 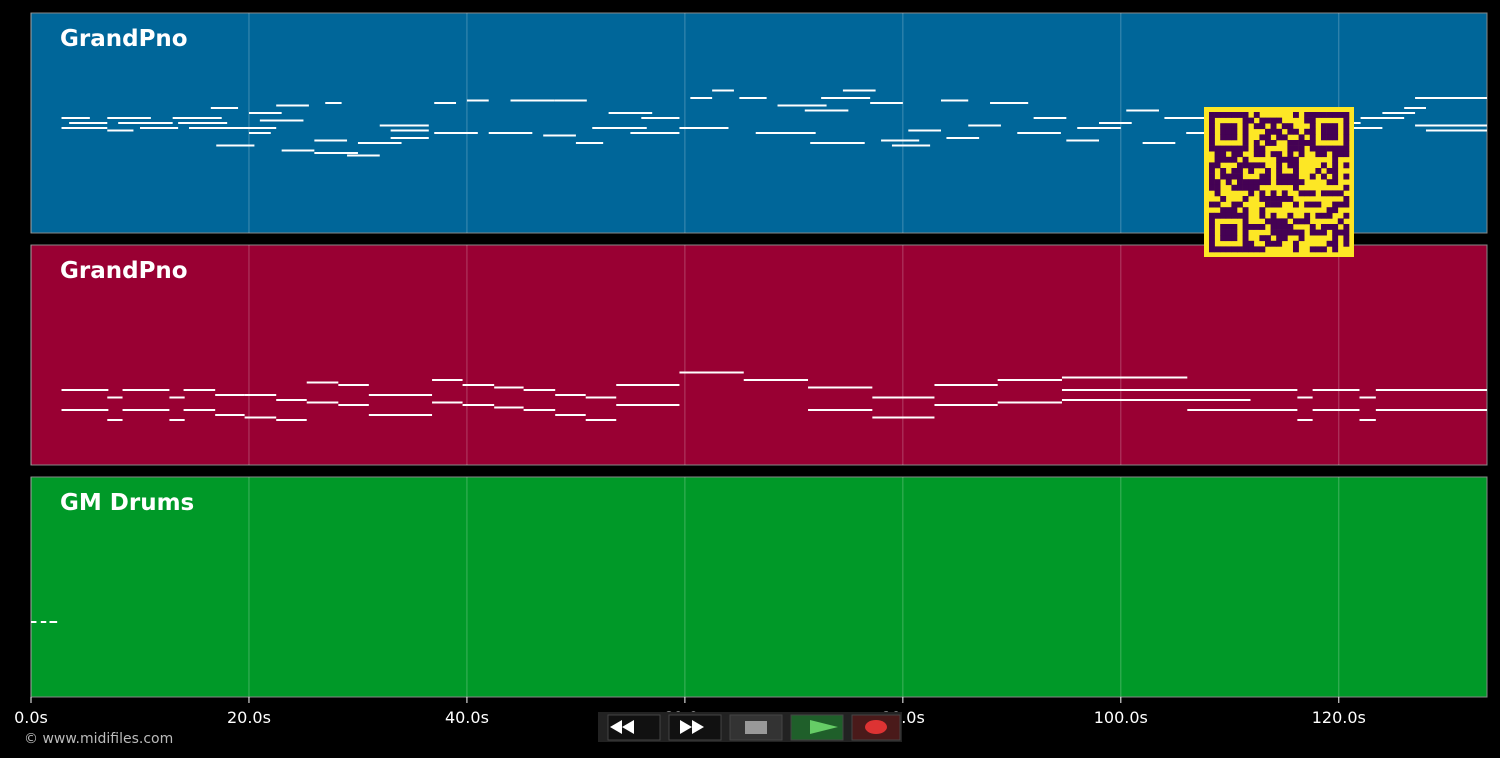 What do you see at coordinates (249, 717) in the screenshot?
I see `x-tick-label: 20.0s` at bounding box center [249, 717].